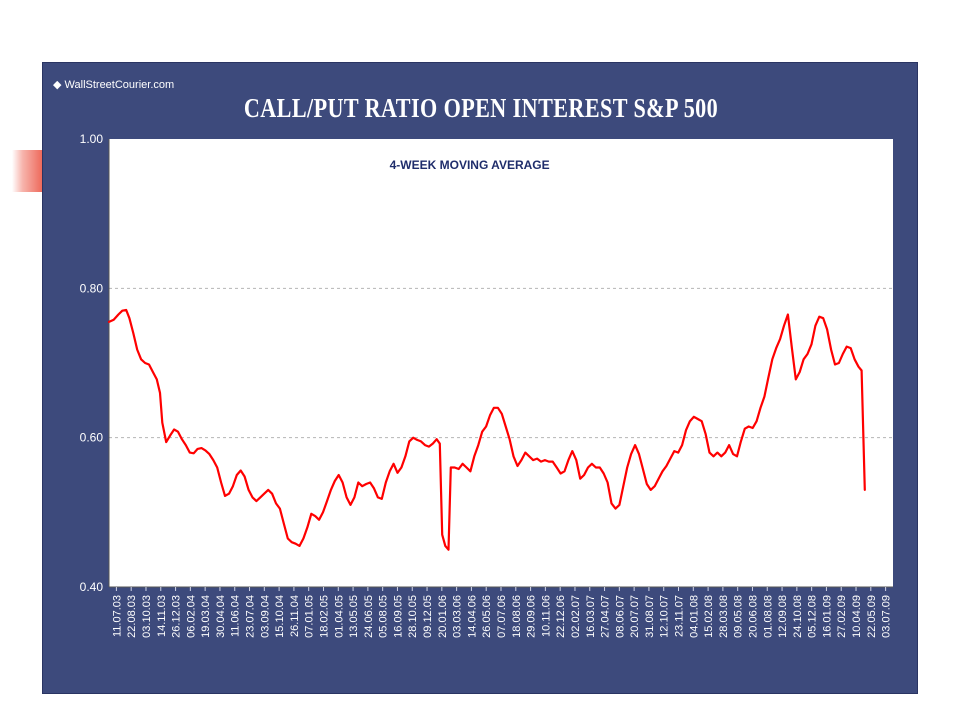 Image resolution: width=960 pixels, height=720 pixels. I want to click on x-tick-label: 11.06.04, so click(236, 616).